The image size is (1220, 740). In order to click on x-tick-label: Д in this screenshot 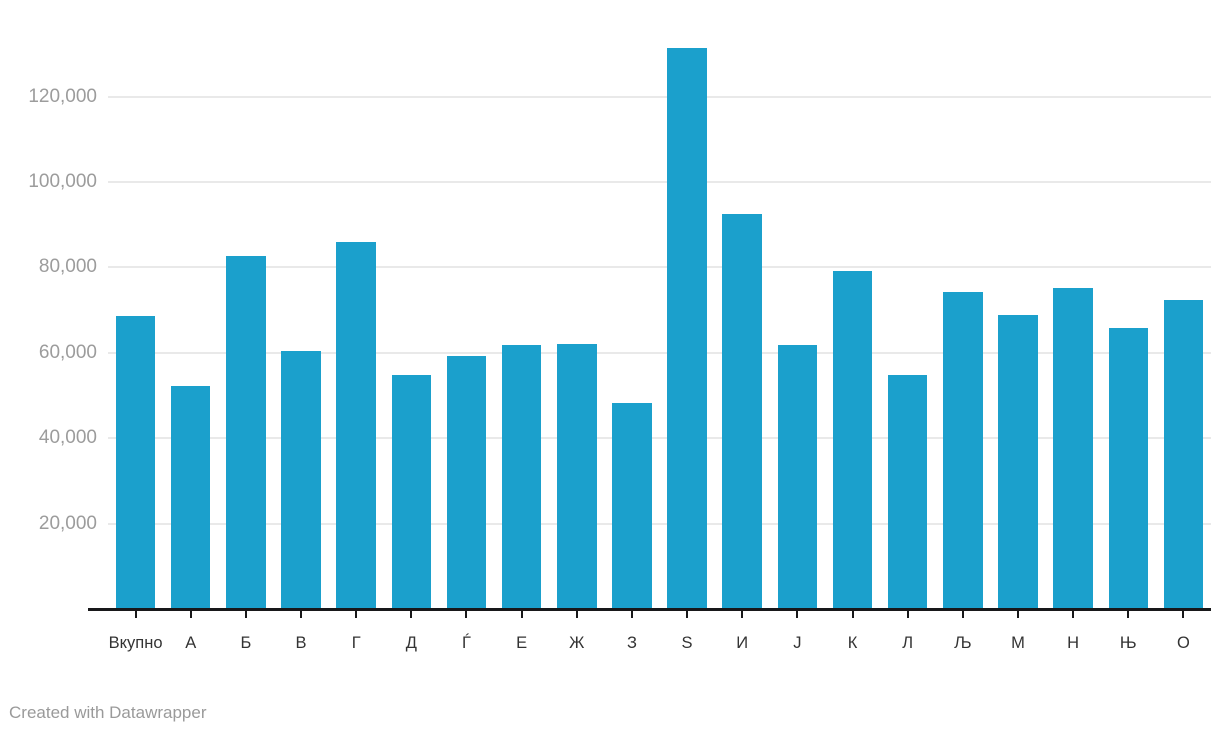, I will do `click(411, 643)`.